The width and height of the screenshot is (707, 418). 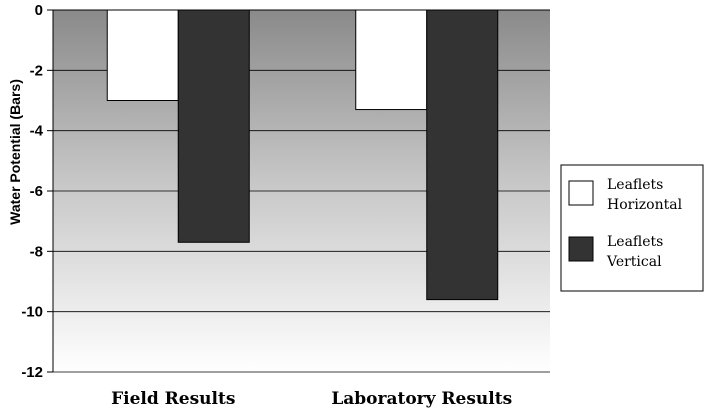 What do you see at coordinates (142, 55) in the screenshot?
I see `bar-field-results-leaflets-horizontal` at bounding box center [142, 55].